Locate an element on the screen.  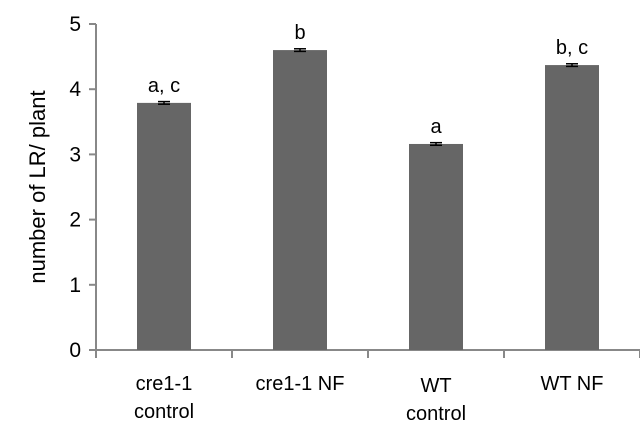
x-category-label: WT is located at coordinates (435, 386).